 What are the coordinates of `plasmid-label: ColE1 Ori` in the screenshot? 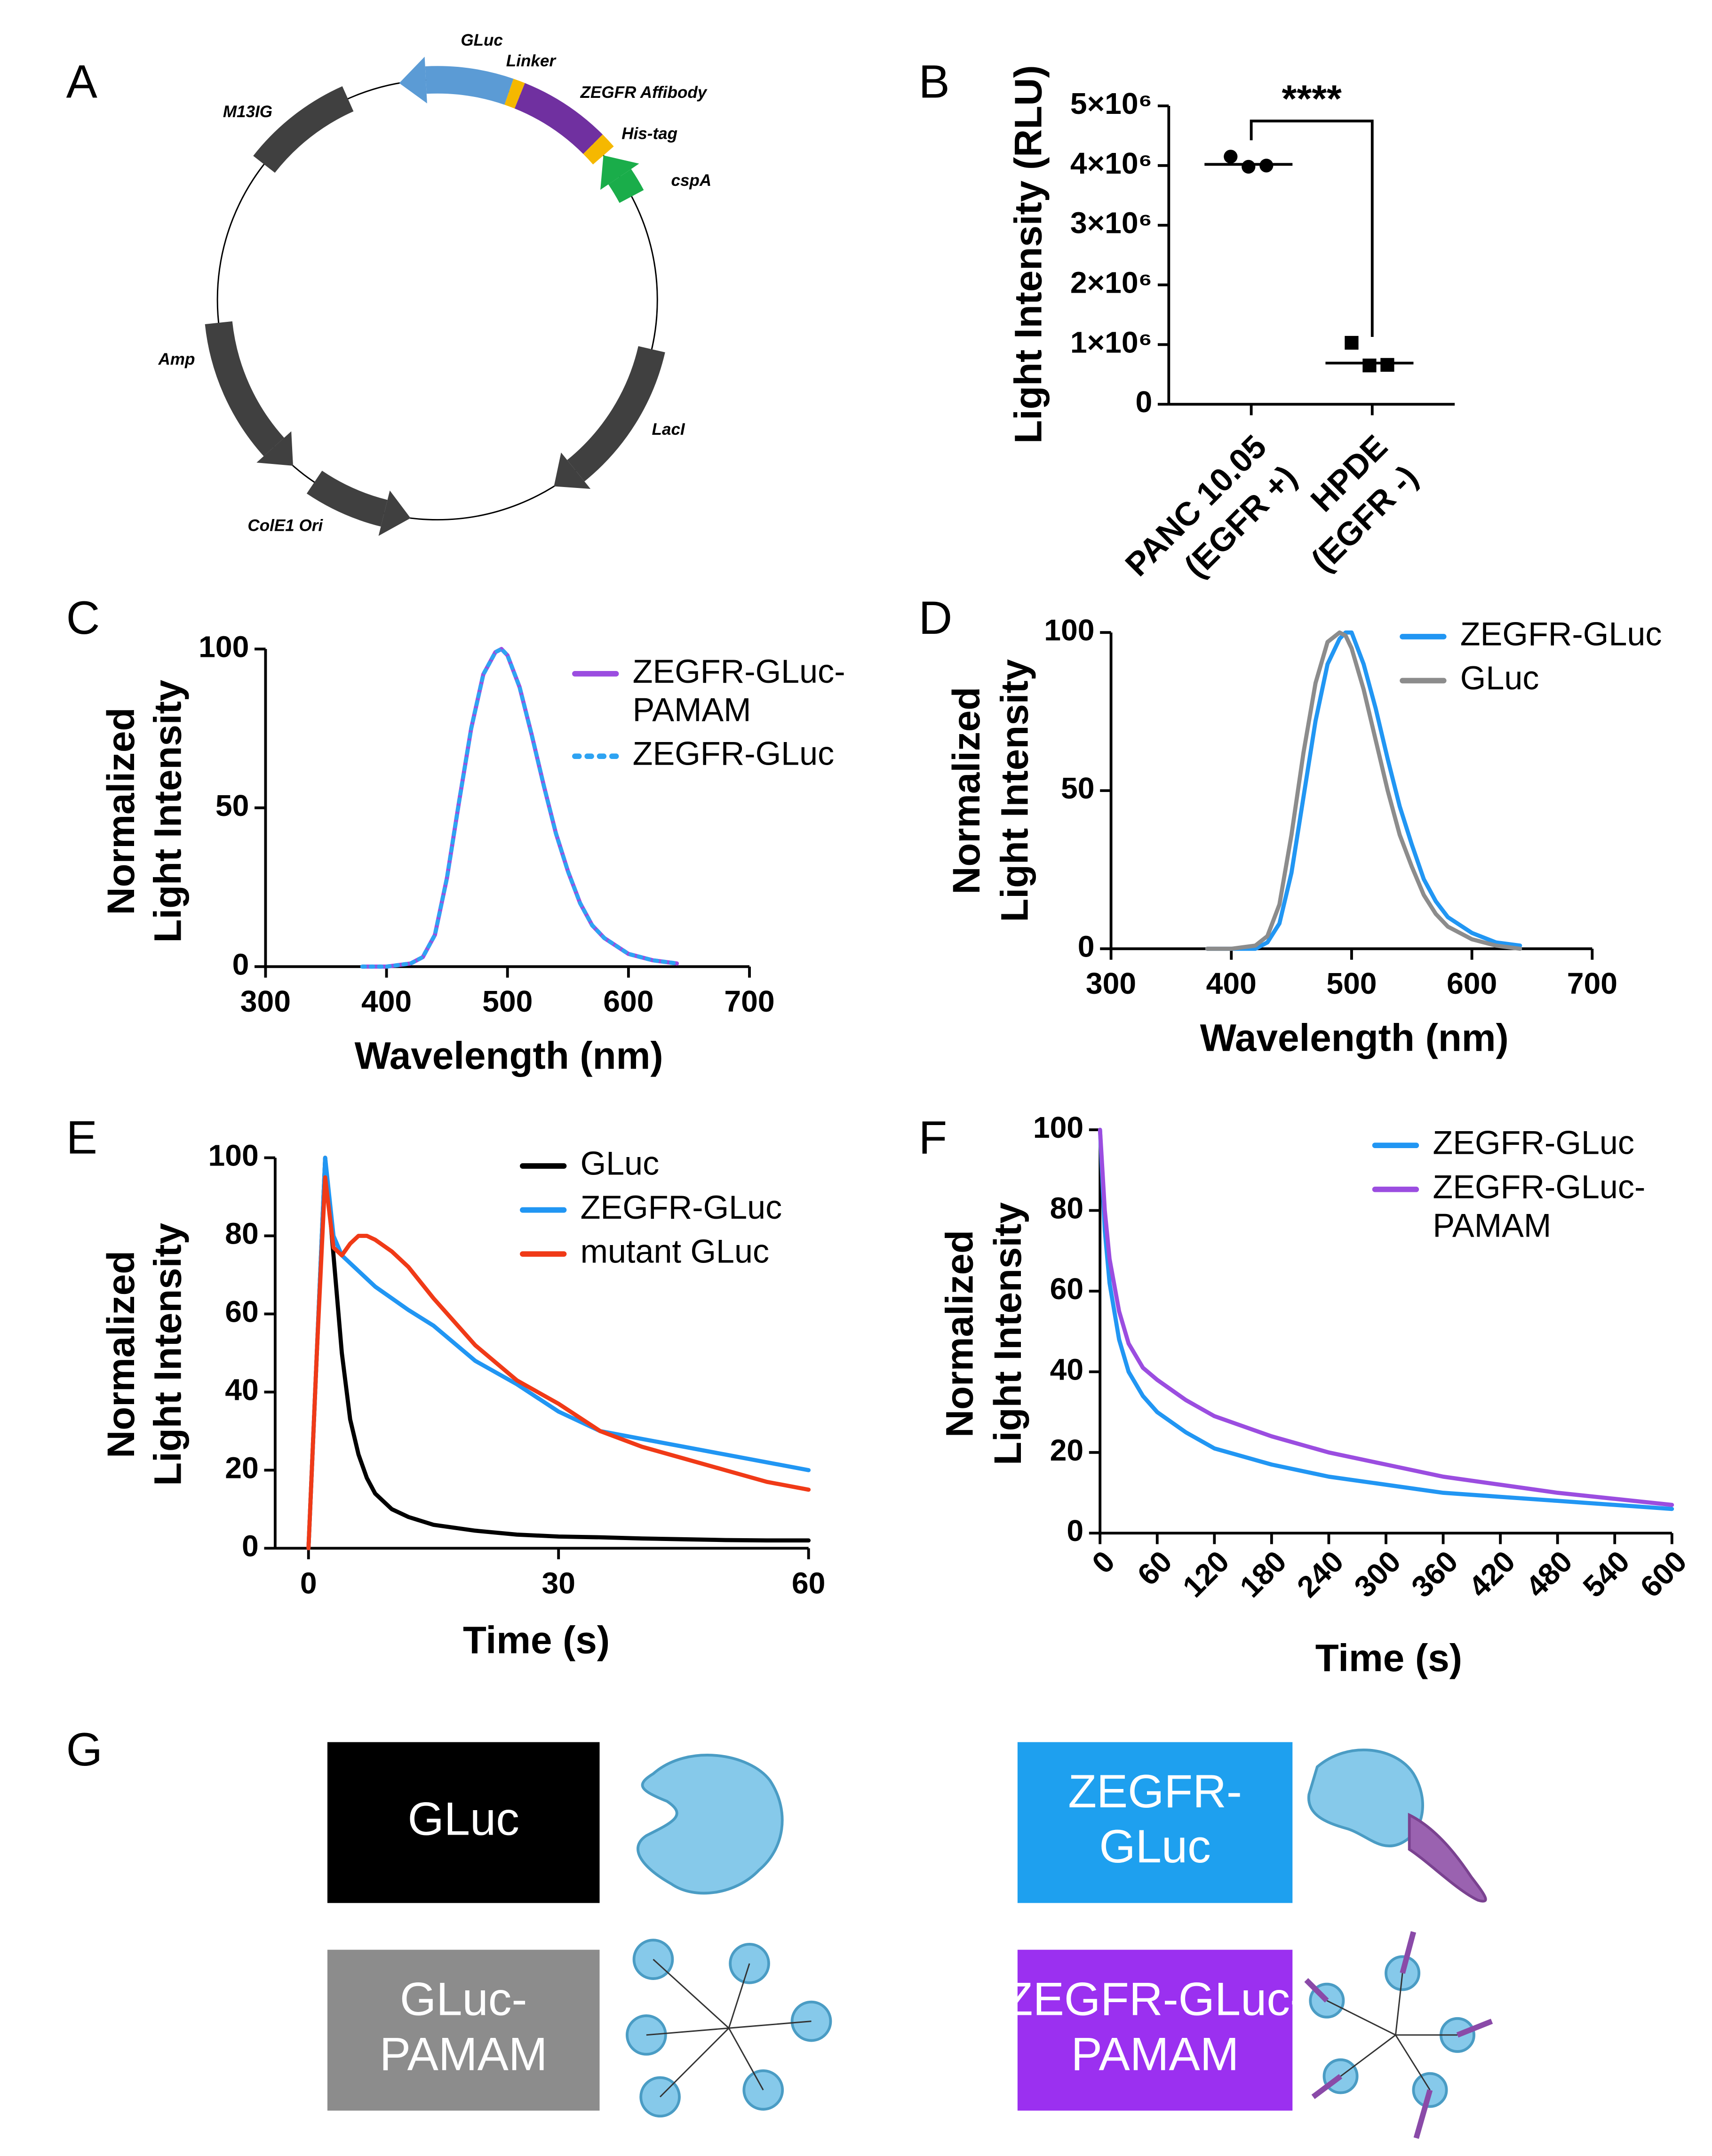 It's located at (285, 525).